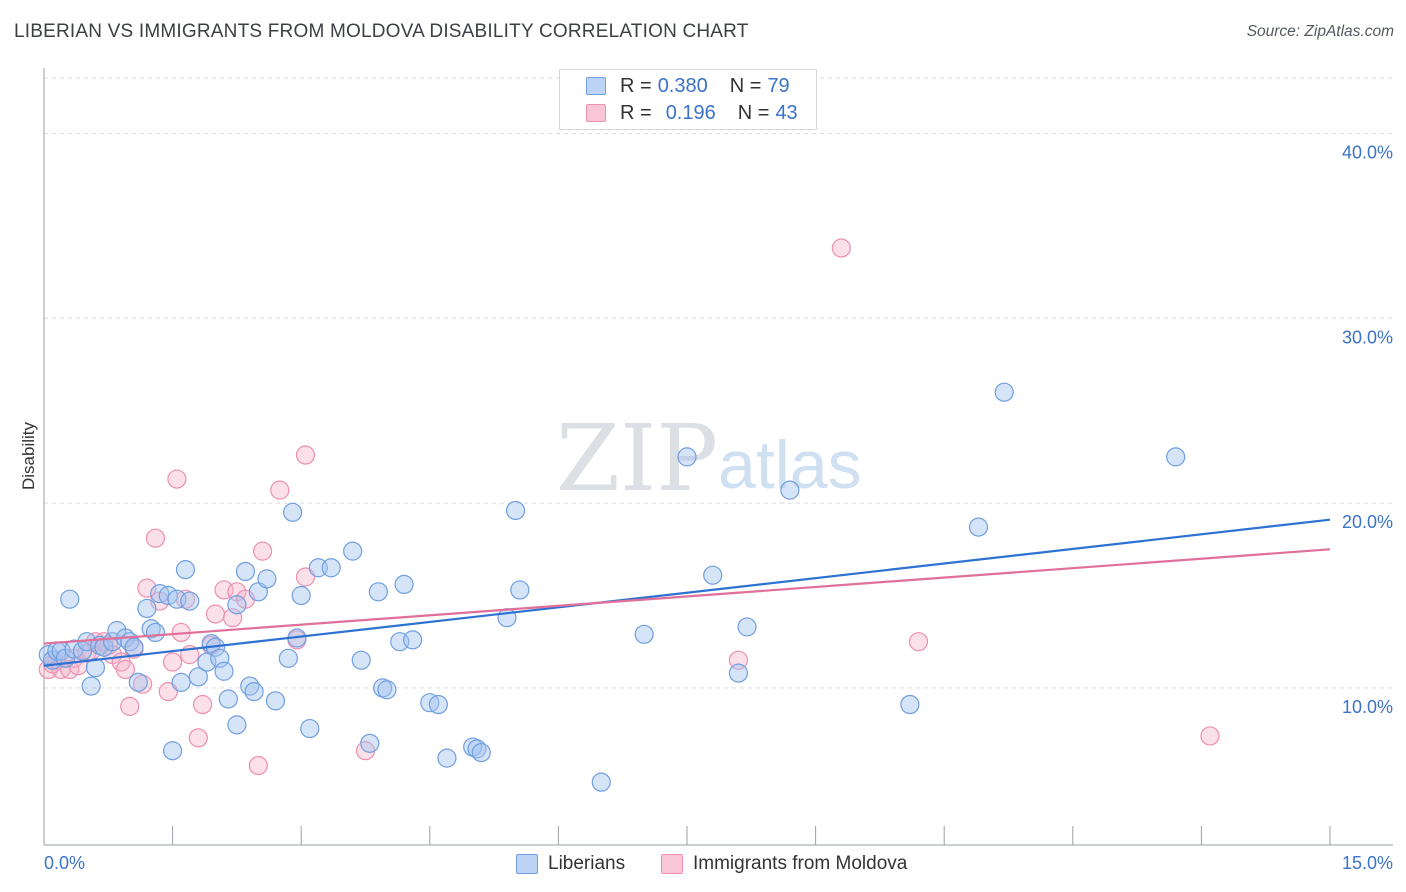 This screenshot has height=892, width=1406. I want to click on legend-swatch-blue, so click(596, 86).